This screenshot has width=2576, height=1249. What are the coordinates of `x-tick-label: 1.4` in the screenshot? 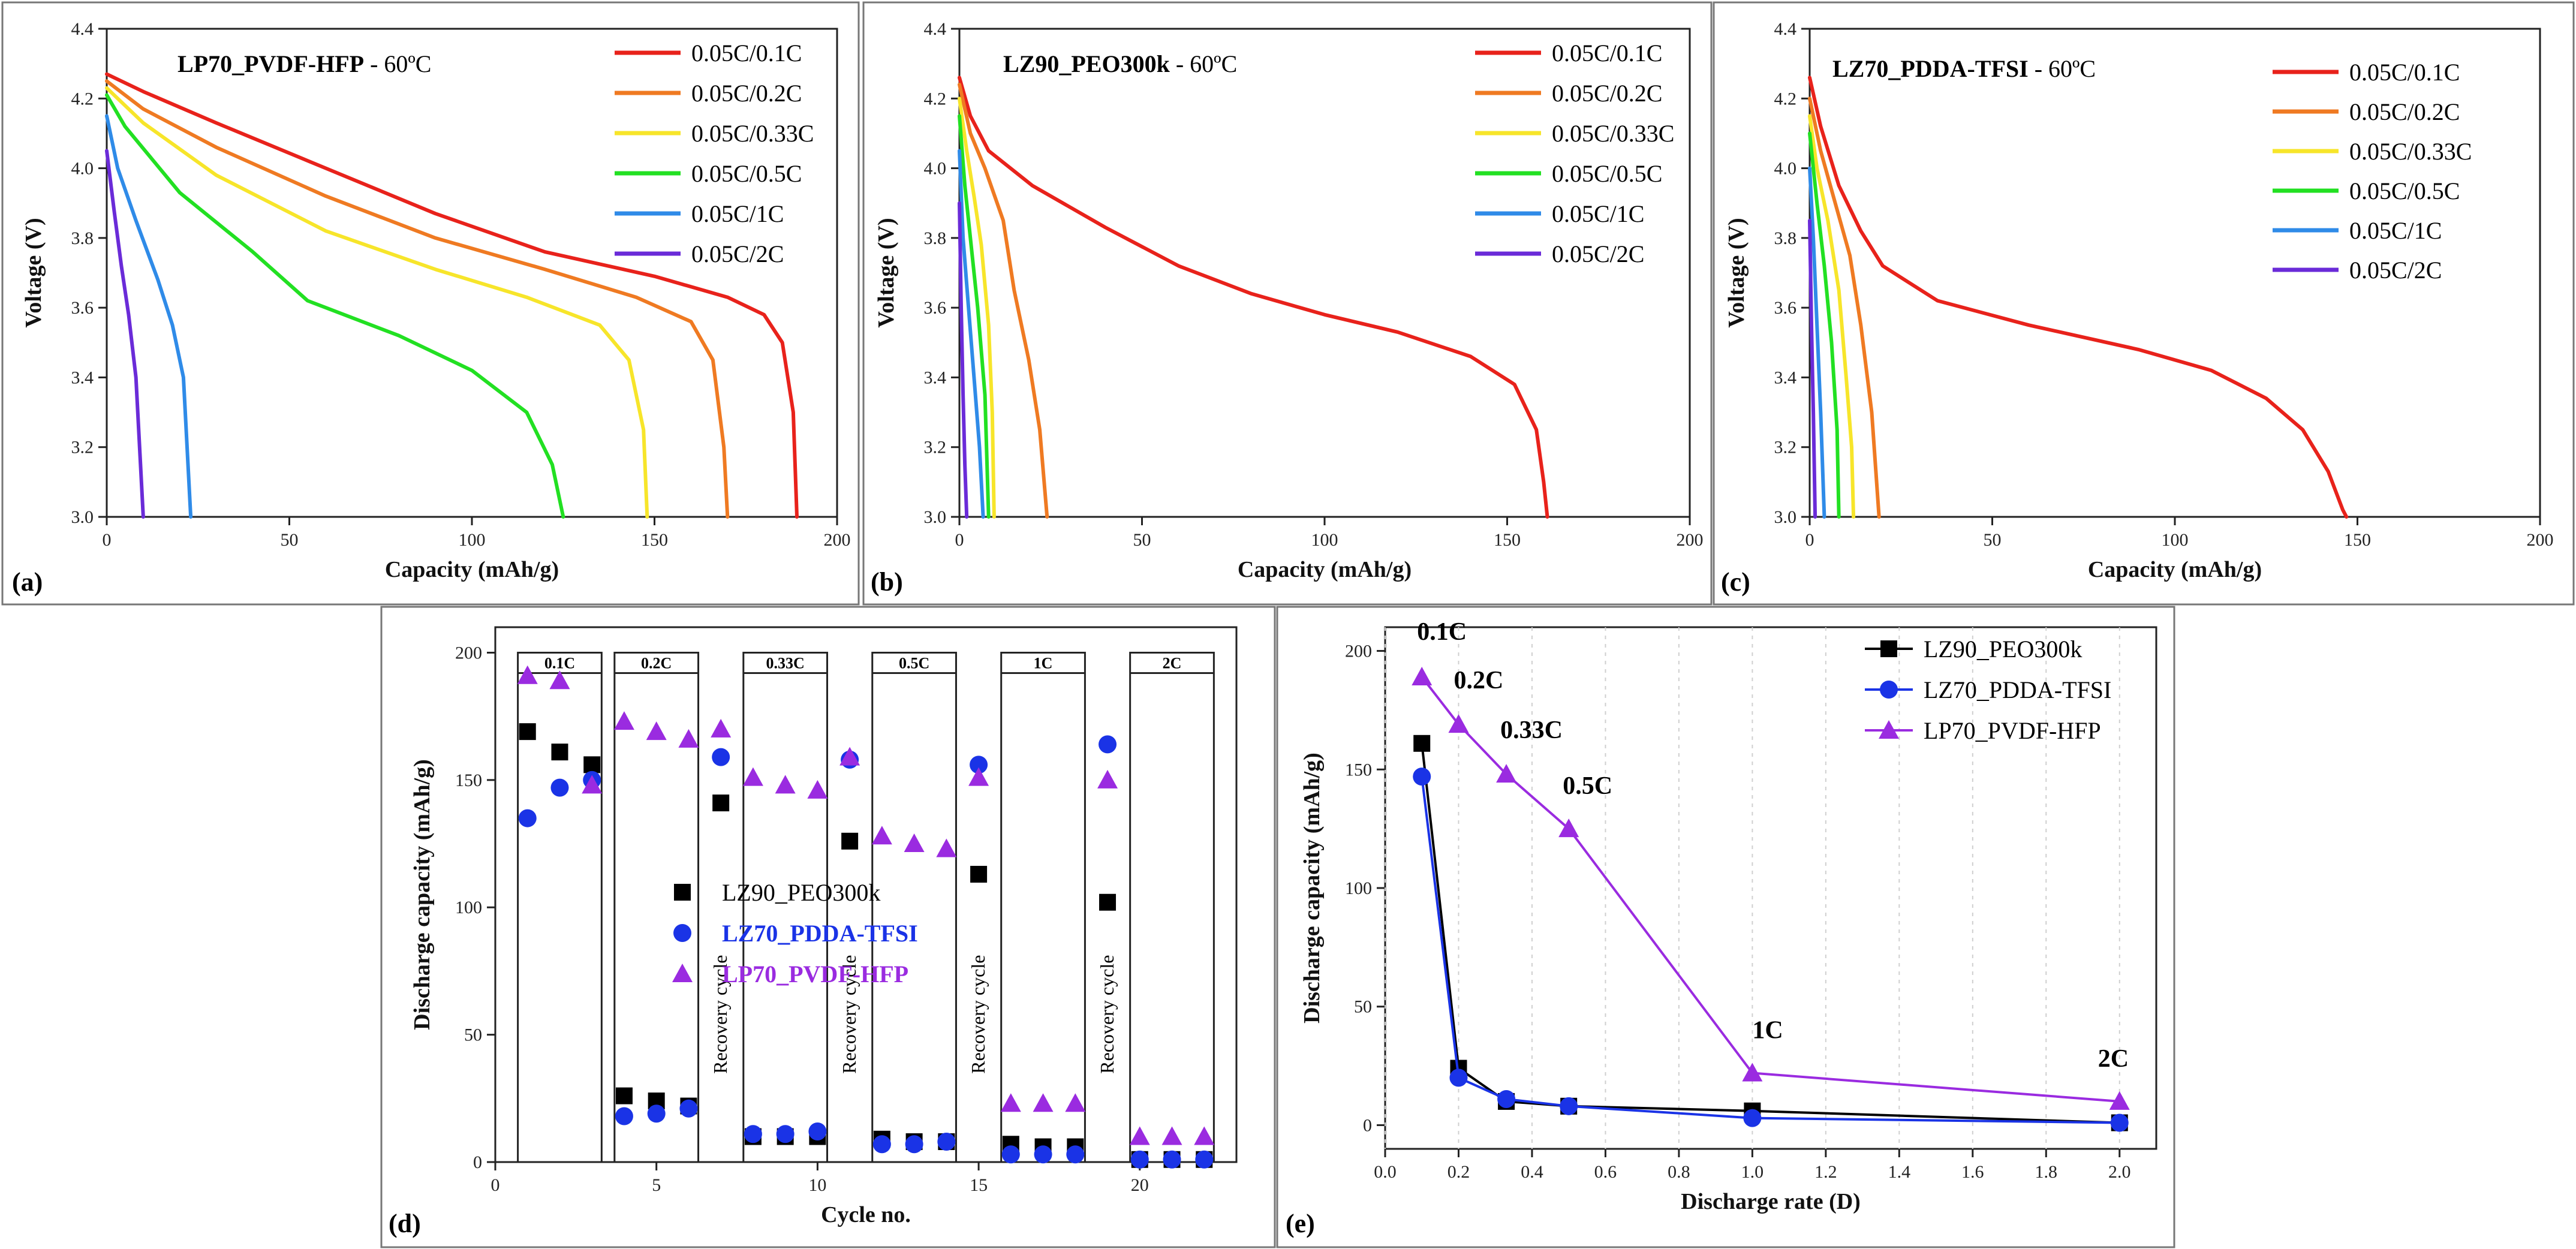 It's located at (1900, 1172).